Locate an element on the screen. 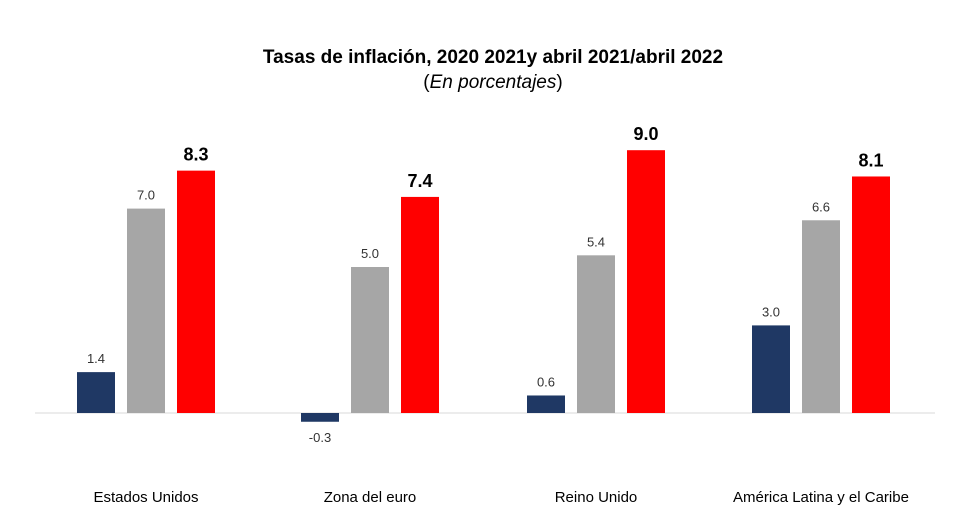 The width and height of the screenshot is (973, 516). chart-subtitle: (En porcentajes) is located at coordinates (492, 82).